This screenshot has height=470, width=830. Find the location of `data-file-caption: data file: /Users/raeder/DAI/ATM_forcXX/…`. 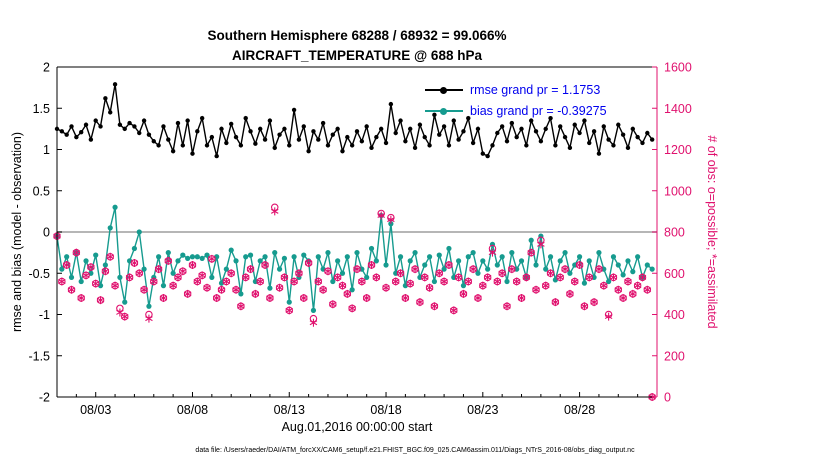

data-file-caption: data file: /Users/raeder/DAI/ATM_forcXX/… is located at coordinates (415, 450).